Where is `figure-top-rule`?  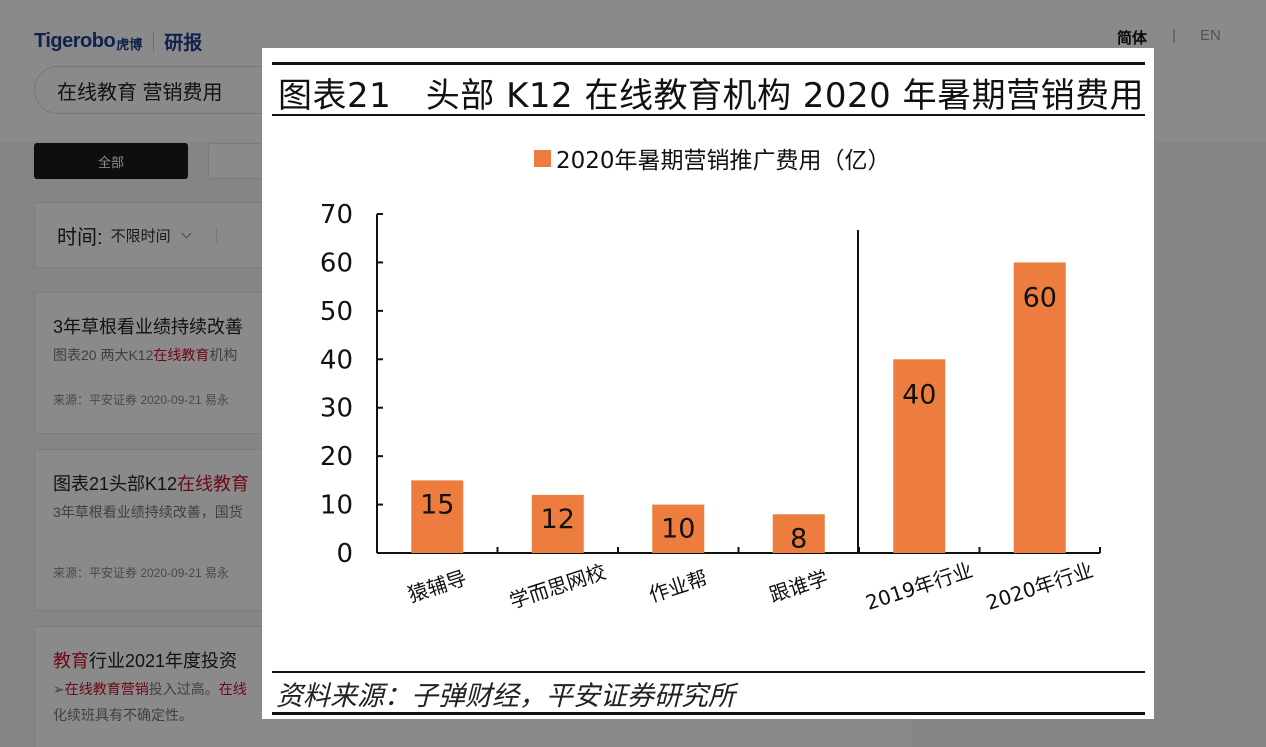 figure-top-rule is located at coordinates (708, 63).